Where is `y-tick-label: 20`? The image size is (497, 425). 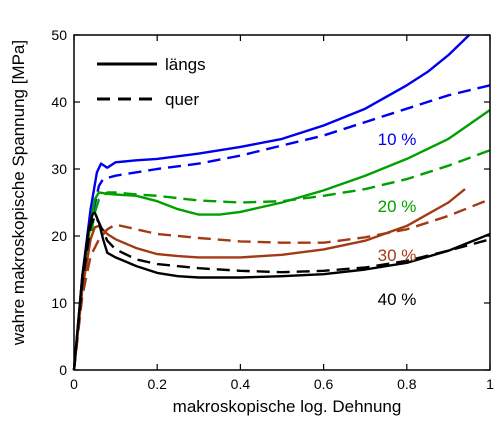 y-tick-label: 20 is located at coordinates (59, 236).